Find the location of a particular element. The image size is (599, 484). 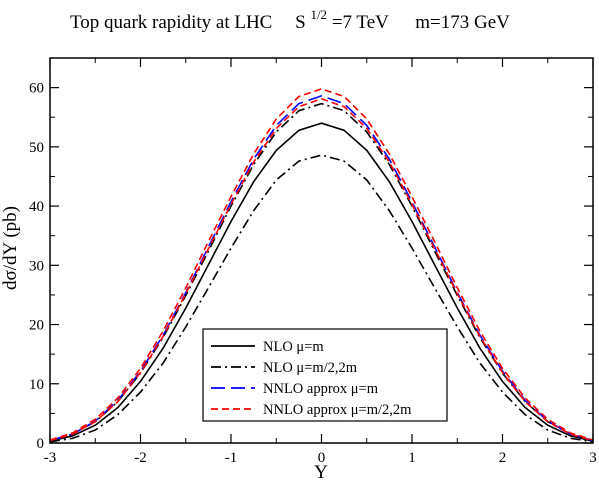

x-tick-label: 1 is located at coordinates (412, 458).